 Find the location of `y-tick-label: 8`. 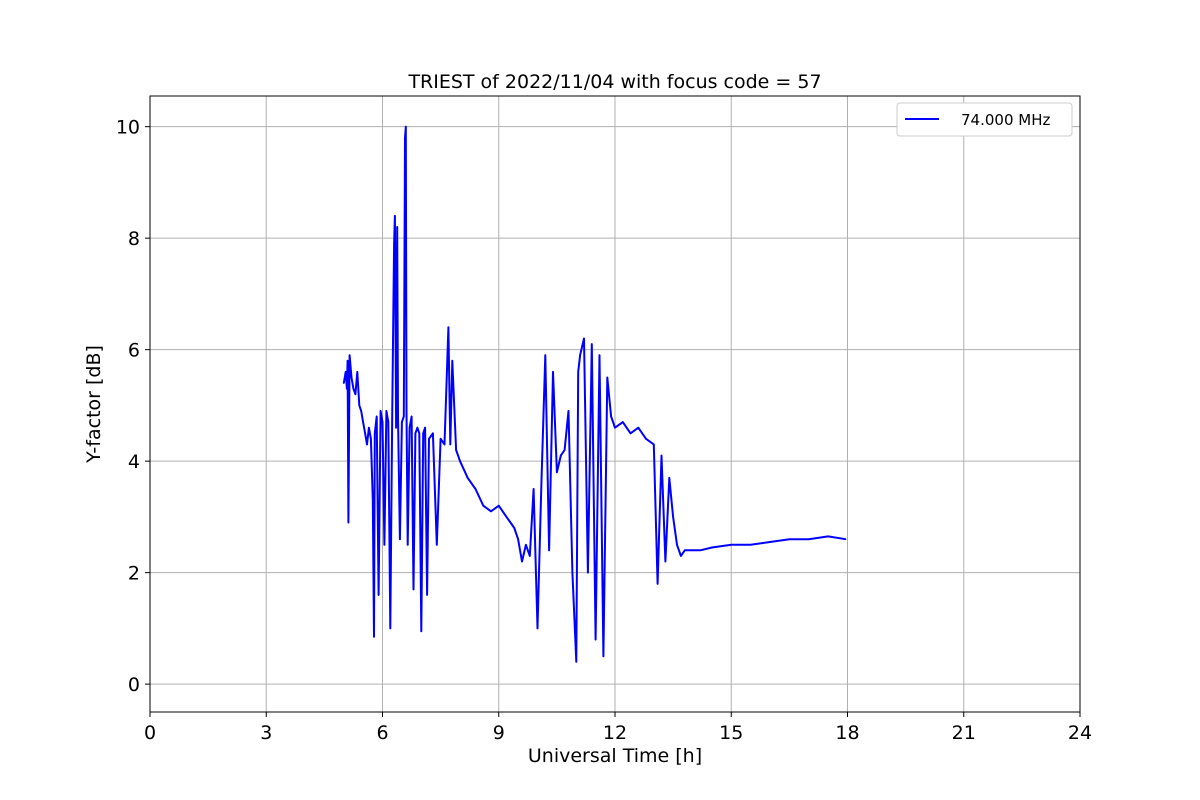

y-tick-label: 8 is located at coordinates (134, 239).